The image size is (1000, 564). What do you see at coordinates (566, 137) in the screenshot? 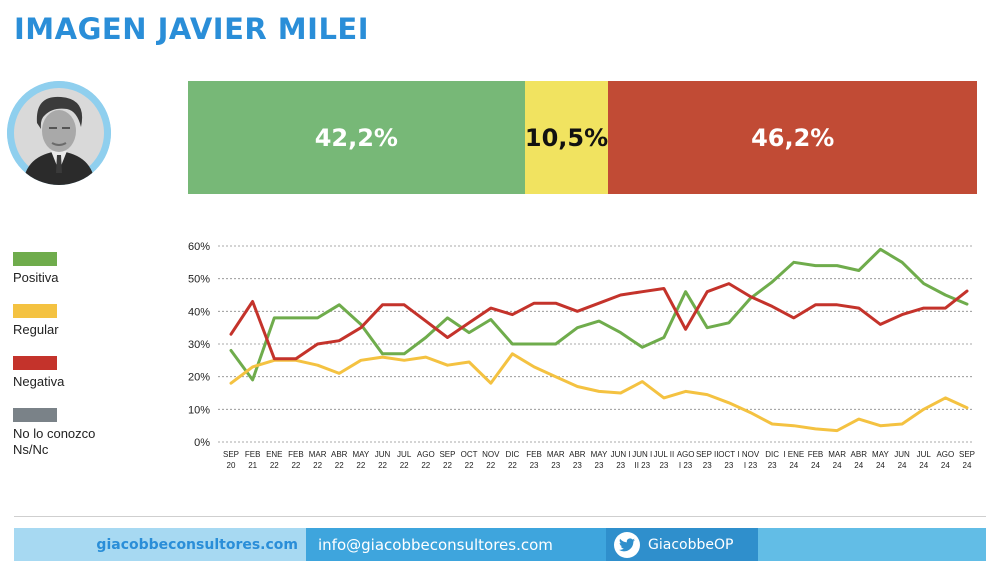
I see `summary-regular: 10,5%` at bounding box center [566, 137].